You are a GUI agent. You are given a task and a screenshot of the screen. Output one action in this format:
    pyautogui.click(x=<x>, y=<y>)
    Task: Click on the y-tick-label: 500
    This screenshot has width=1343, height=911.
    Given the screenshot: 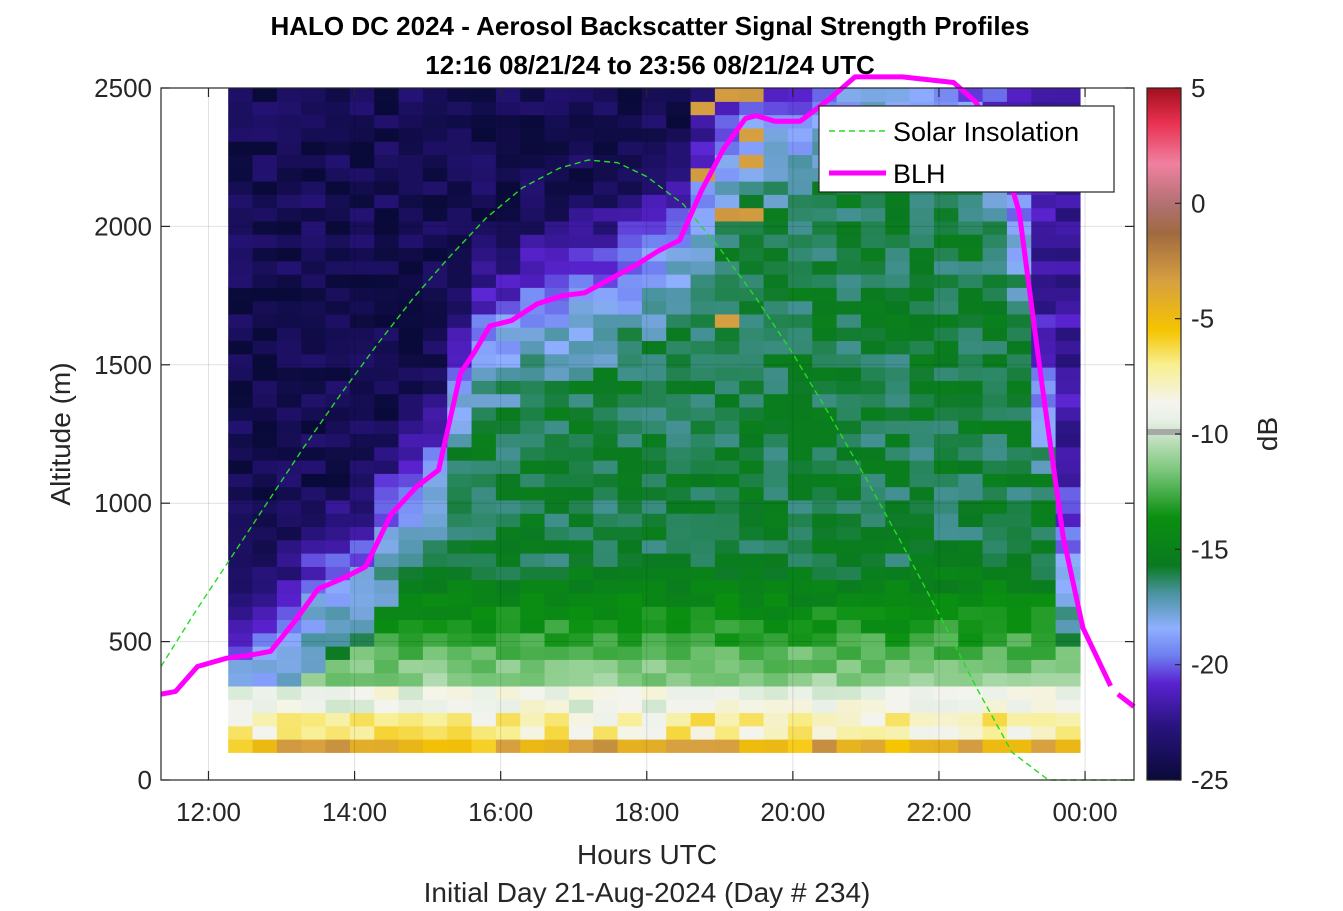 What is the action you would take?
    pyautogui.click(x=130, y=642)
    